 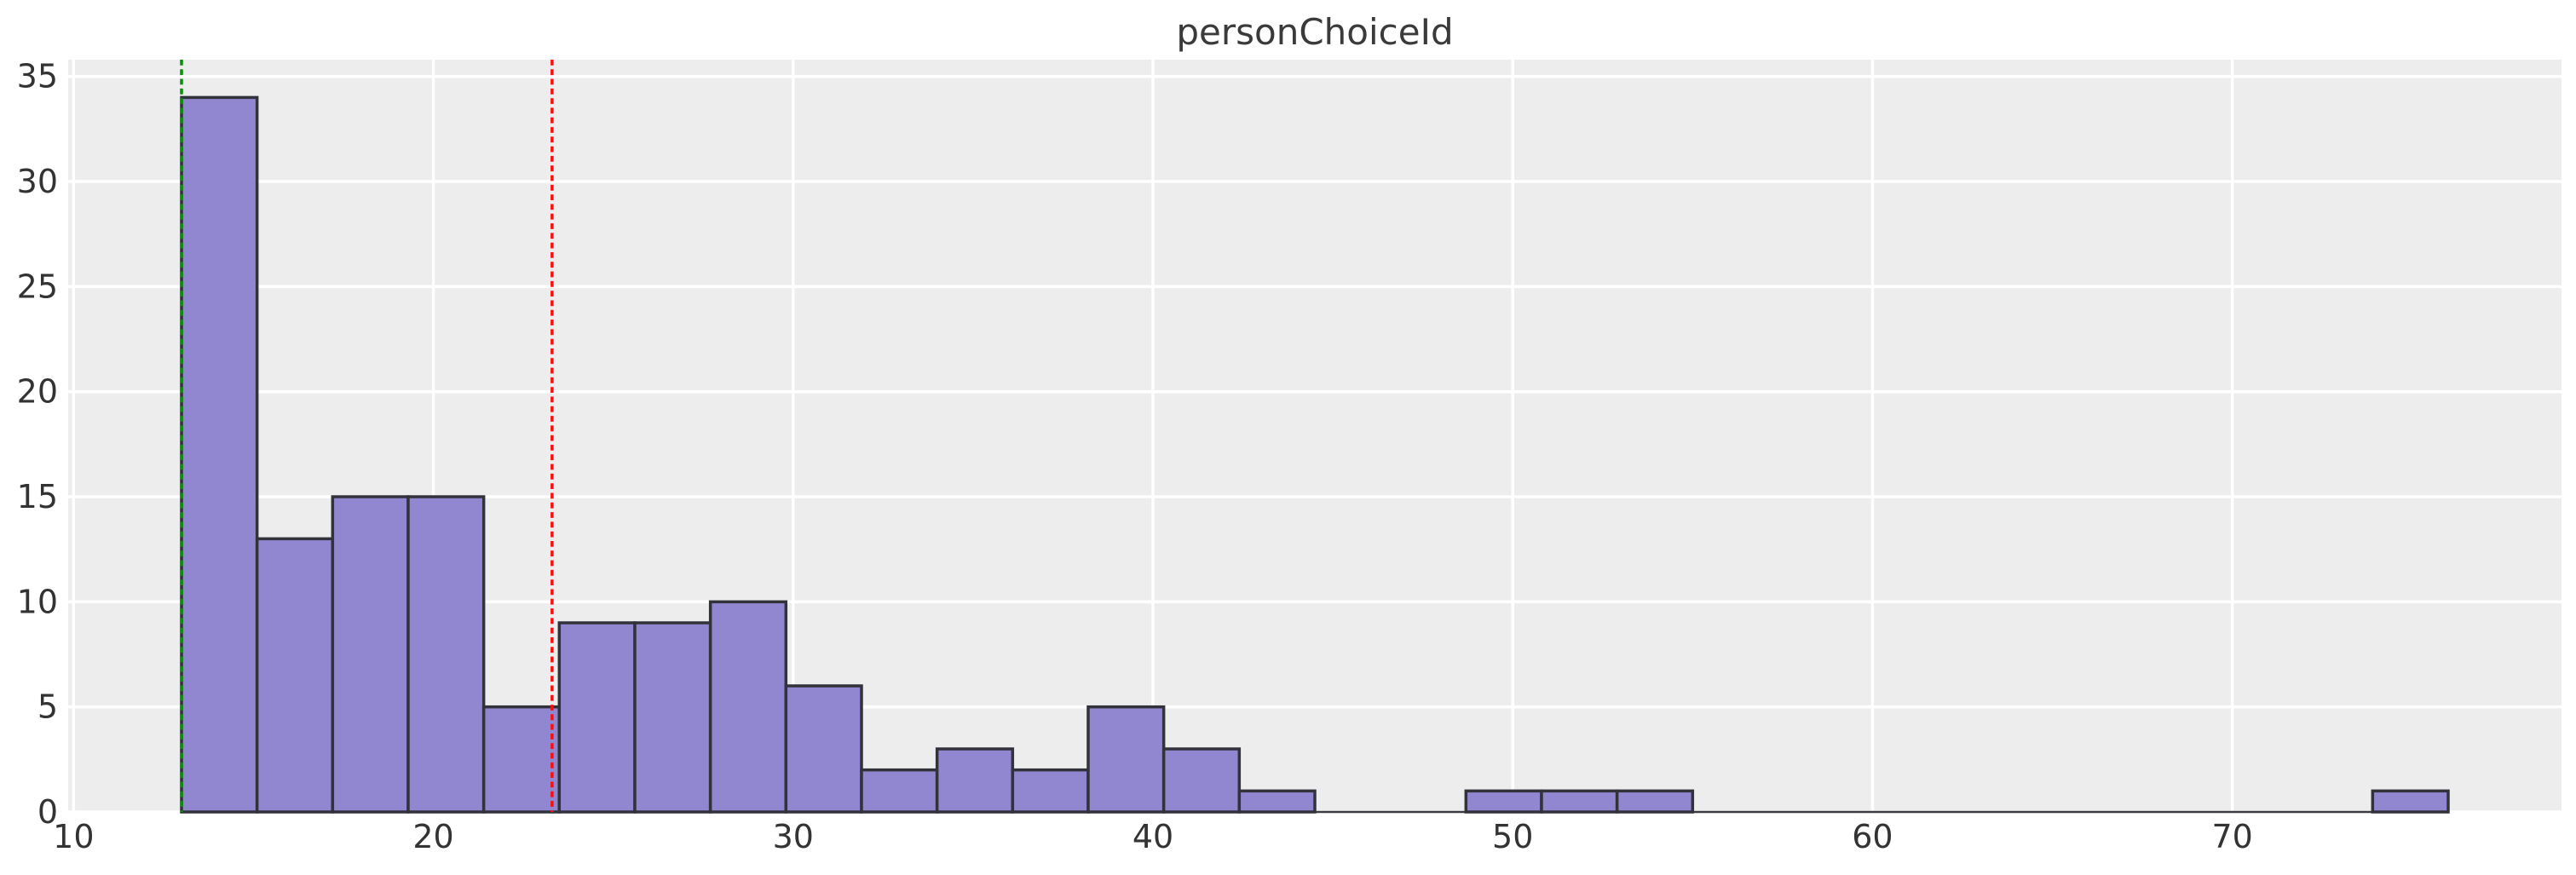 I want to click on y-tick-label-35: 35, so click(x=37, y=77).